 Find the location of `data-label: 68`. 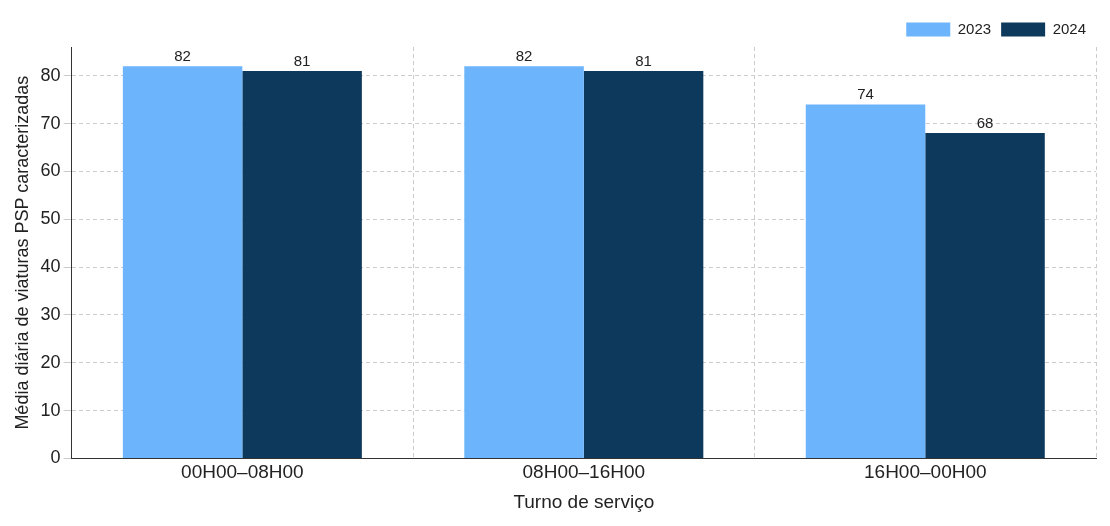

data-label: 68 is located at coordinates (985, 122).